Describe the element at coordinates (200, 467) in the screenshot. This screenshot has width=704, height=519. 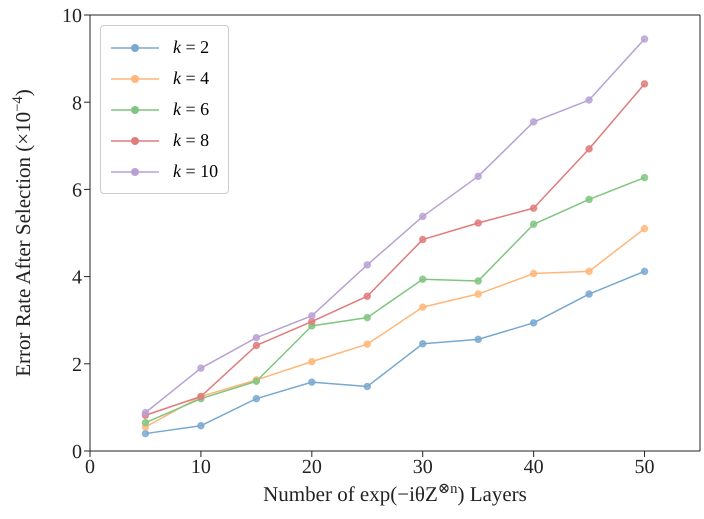
I see `x-tick-label: 10` at that location.